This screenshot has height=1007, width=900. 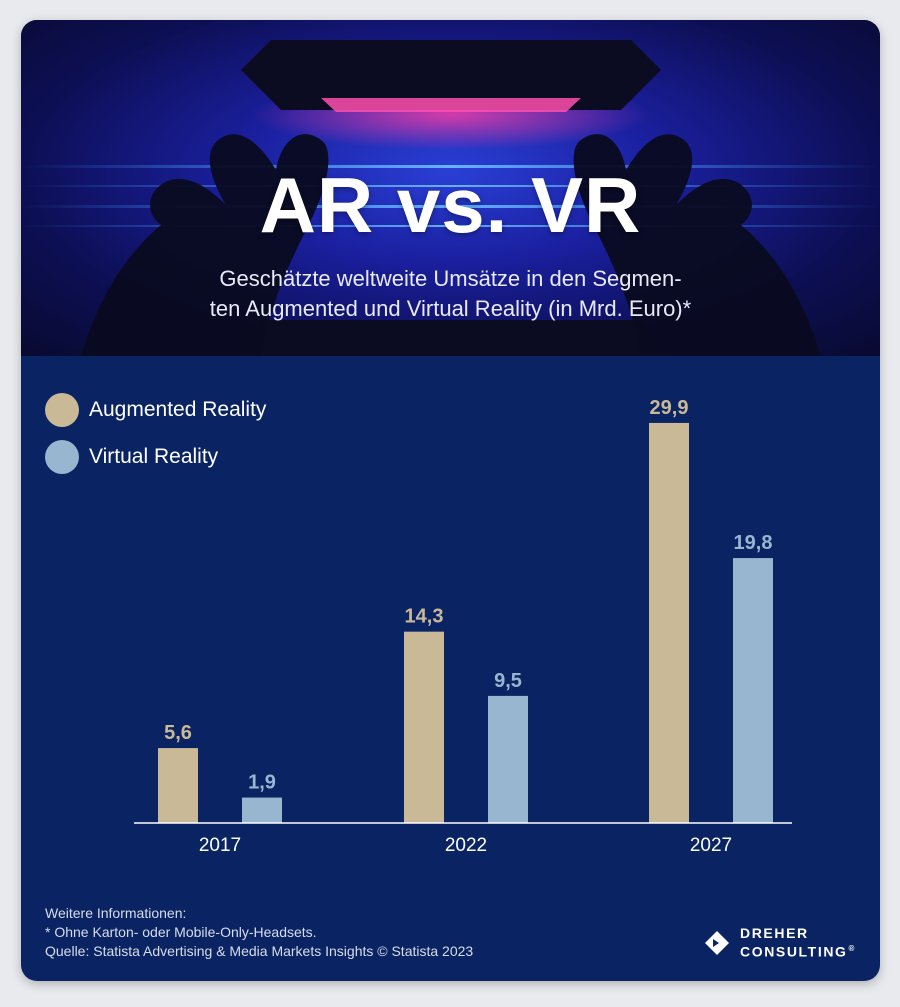 I want to click on legend-item-virtual: Virtual Reality, so click(x=131, y=457).